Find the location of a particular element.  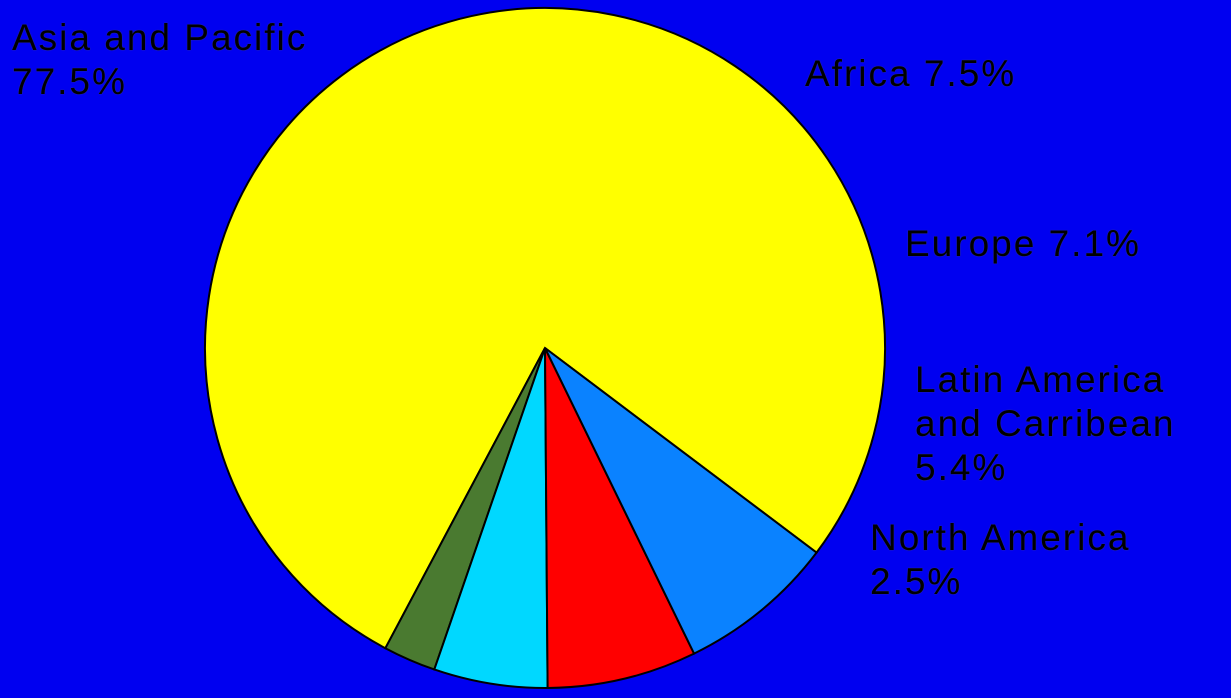

pie-slice-africa is located at coordinates (681, 501).